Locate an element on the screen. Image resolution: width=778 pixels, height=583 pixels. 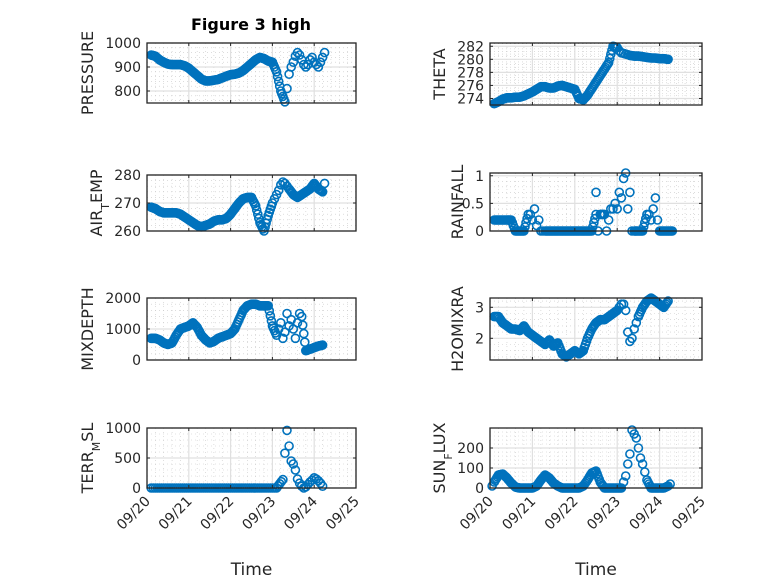
y-tick-label: 260 is located at coordinates (127, 232).